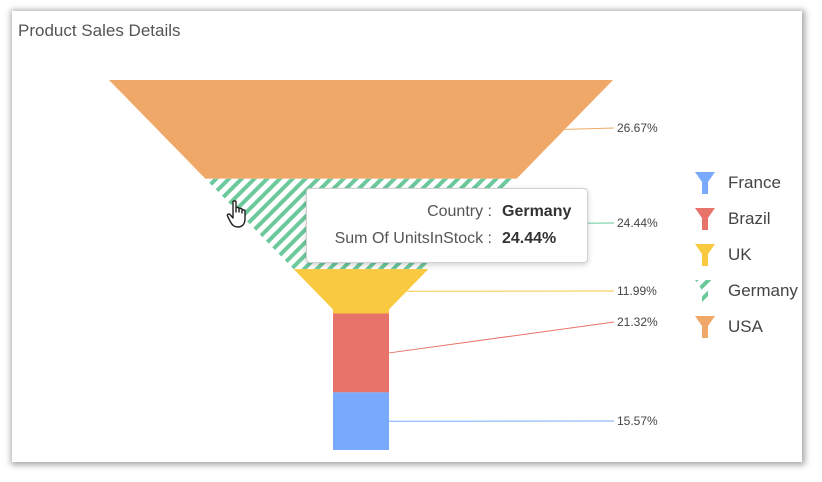 The height and width of the screenshot is (482, 822). Describe the element at coordinates (754, 182) in the screenshot. I see `legend-label: France` at that location.